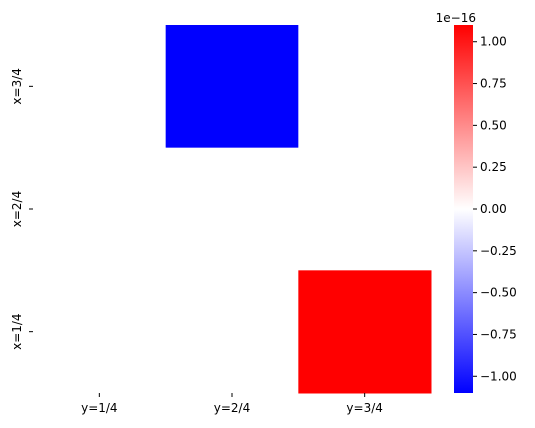 This screenshot has width=535, height=428. What do you see at coordinates (17, 86) in the screenshot?
I see `y-tick-label: x=3/4` at bounding box center [17, 86].